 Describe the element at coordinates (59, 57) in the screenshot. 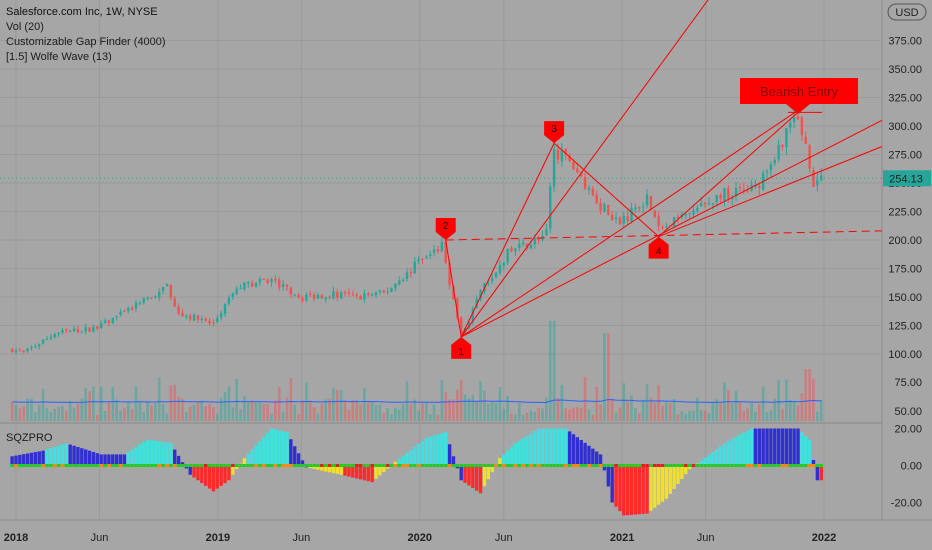

I see `legend-wolfe-wave: [1.5] Wolfe Wave (13)` at that location.